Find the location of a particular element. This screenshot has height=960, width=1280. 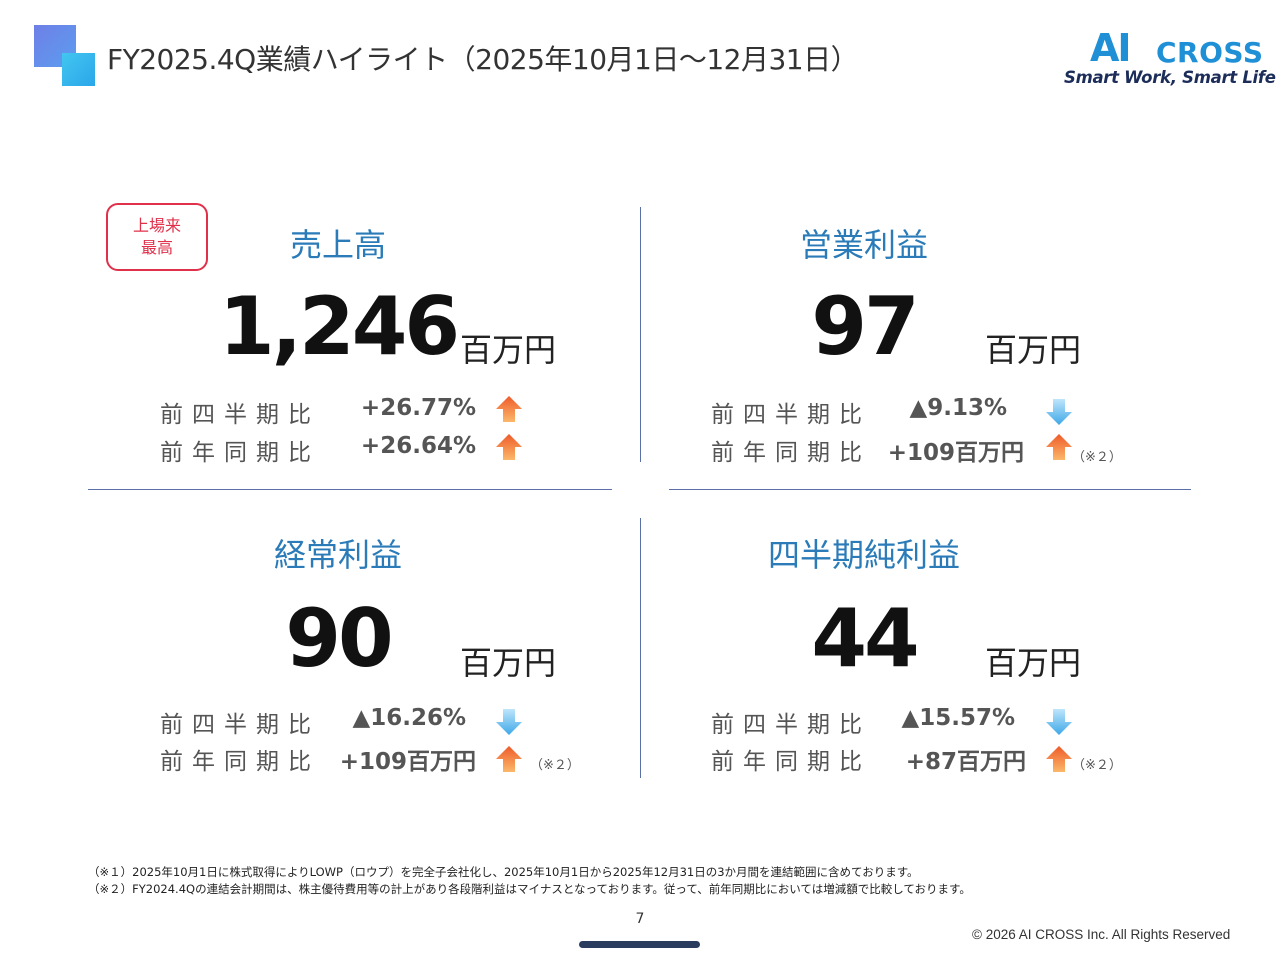

net-profit-yoy-label: 前年同期比 is located at coordinates (791, 762).